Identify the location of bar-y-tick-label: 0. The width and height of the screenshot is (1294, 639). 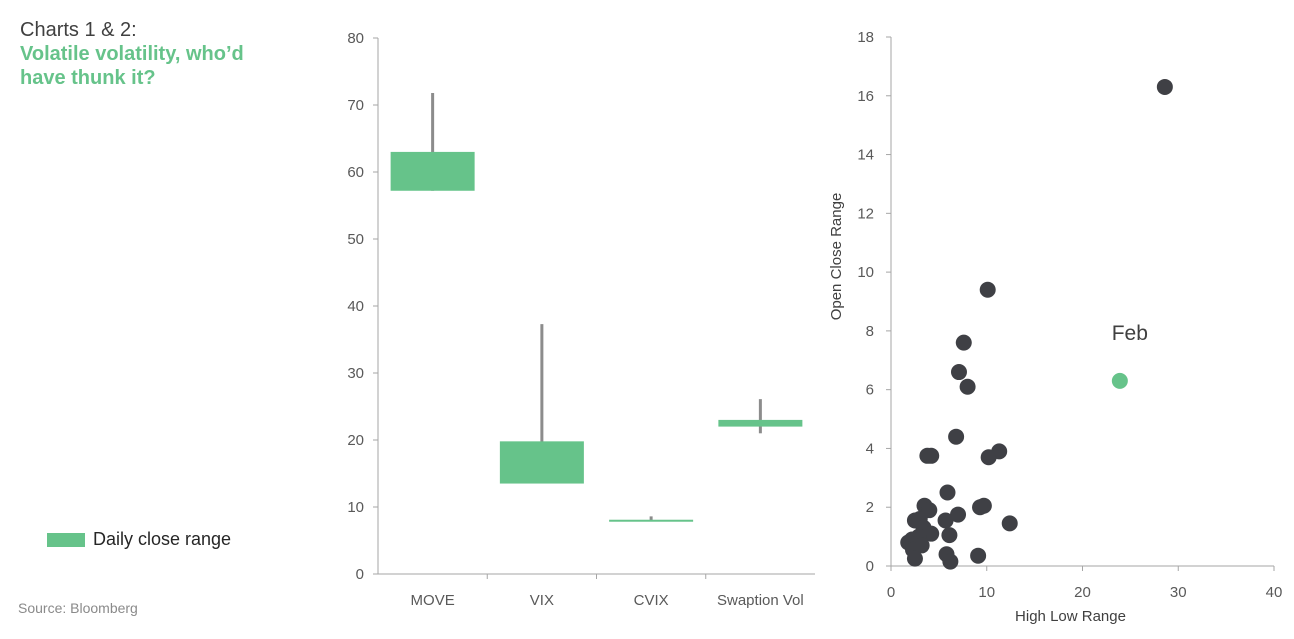
(360, 574).